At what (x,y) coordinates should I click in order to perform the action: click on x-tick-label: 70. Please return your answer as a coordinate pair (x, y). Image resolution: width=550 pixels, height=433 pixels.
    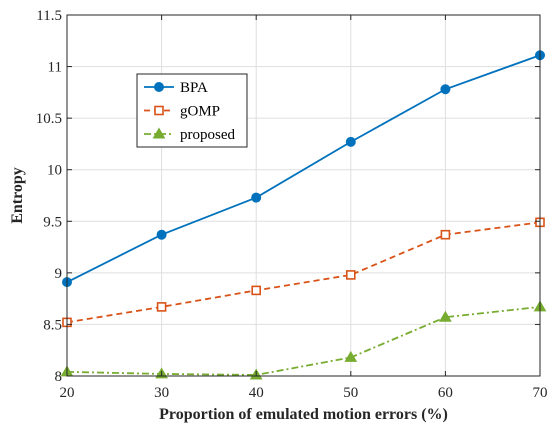
    Looking at the image, I should click on (540, 393).